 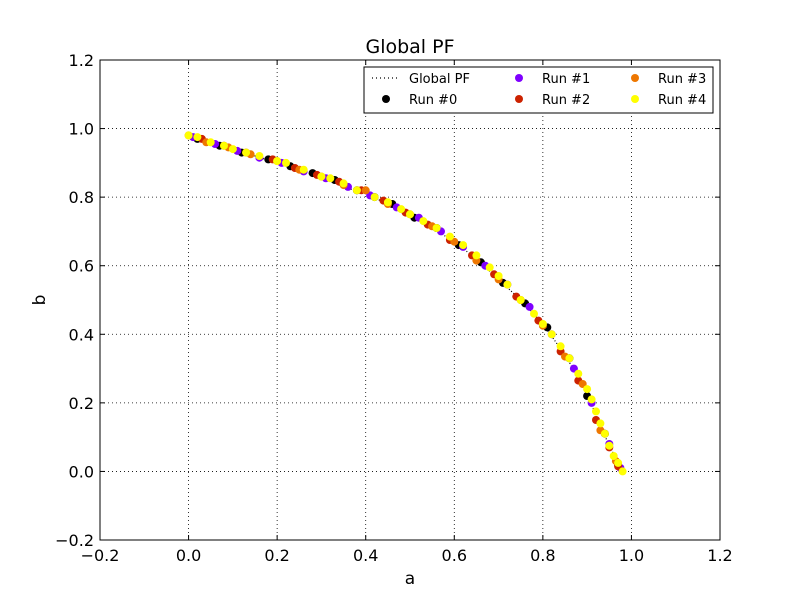 What do you see at coordinates (682, 100) in the screenshot?
I see `legend-label: Run #4` at bounding box center [682, 100].